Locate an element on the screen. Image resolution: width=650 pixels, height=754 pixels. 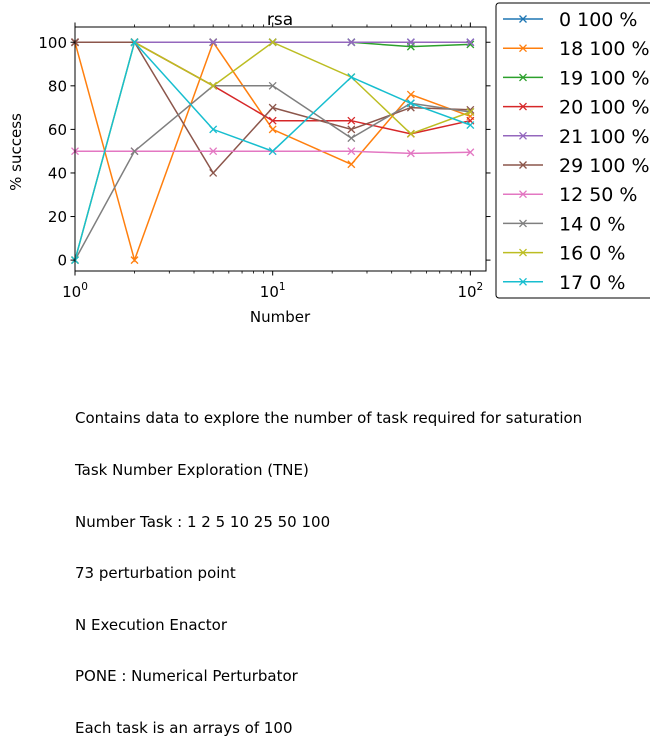
legend-entry: 17 0 % is located at coordinates (564, 283).